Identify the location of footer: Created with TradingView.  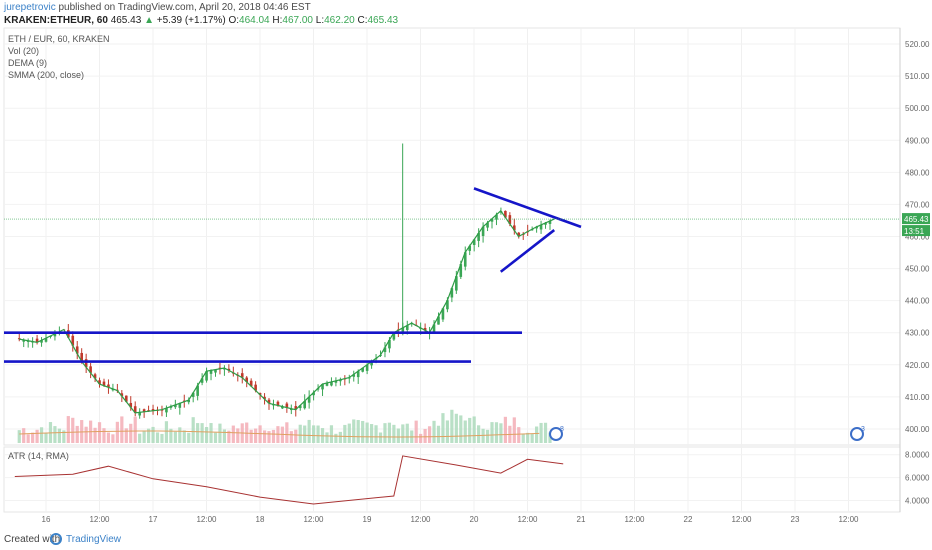
(466, 540).